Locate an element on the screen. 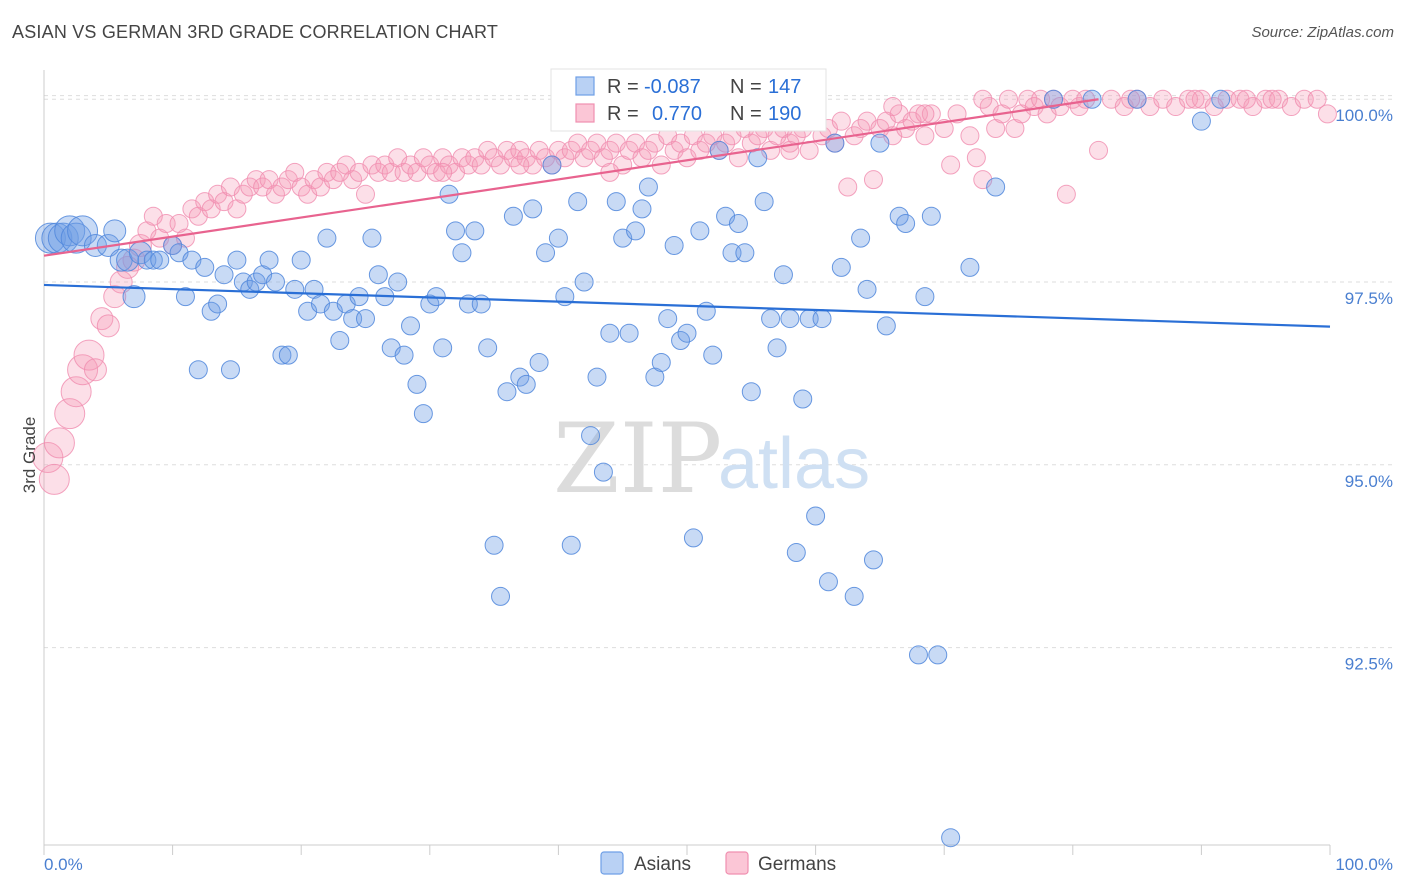 Image resolution: width=1406 pixels, height=892 pixels. bottom-legend-swatch-germans is located at coordinates (737, 863).